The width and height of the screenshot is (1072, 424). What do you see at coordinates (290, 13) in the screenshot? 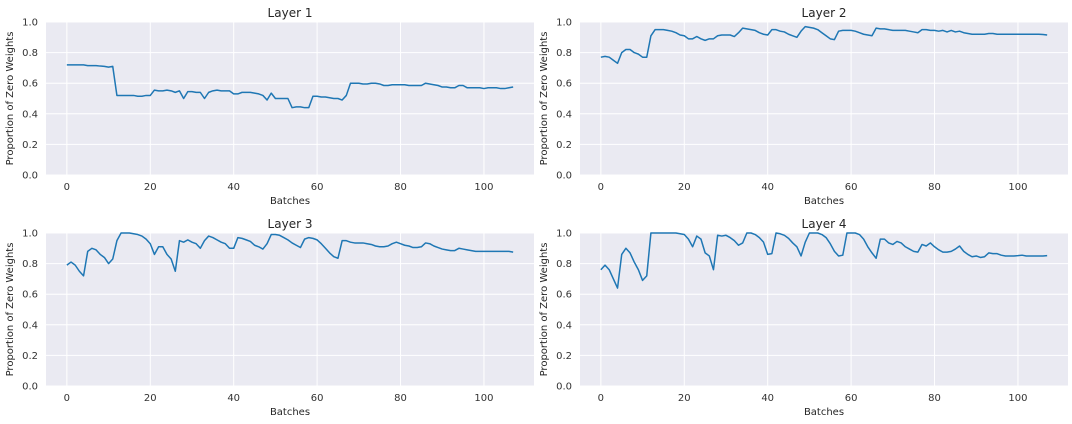
I see `chart-title: Layer 1` at bounding box center [290, 13].